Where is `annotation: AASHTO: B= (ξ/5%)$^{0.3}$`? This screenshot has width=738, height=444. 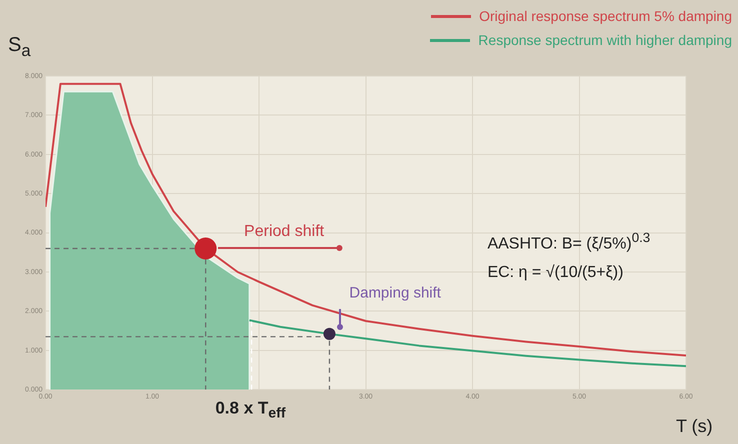 annotation: AASHTO: B= (ξ/5%)$^{0.3}$ is located at coordinates (568, 241).